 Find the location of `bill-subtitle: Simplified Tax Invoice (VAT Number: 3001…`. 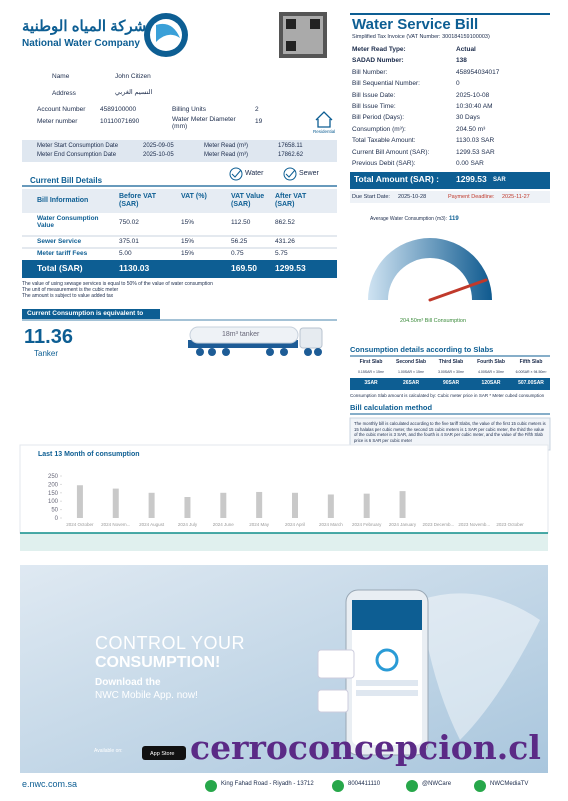

bill-subtitle: Simplified Tax Invoice (VAT Number: 3001… is located at coordinates (421, 37).